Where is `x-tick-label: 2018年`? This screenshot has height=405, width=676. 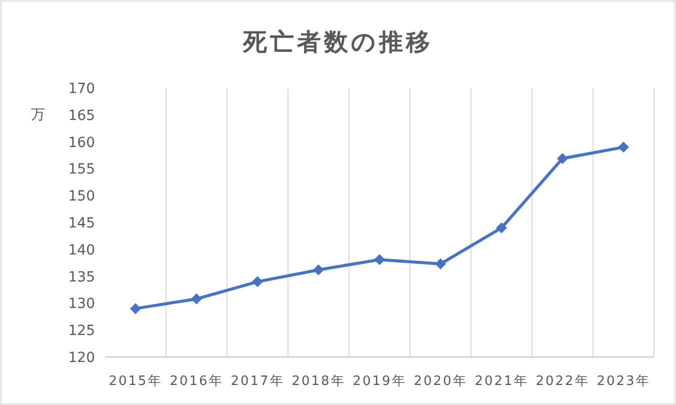 x-tick-label: 2018年 is located at coordinates (319, 381).